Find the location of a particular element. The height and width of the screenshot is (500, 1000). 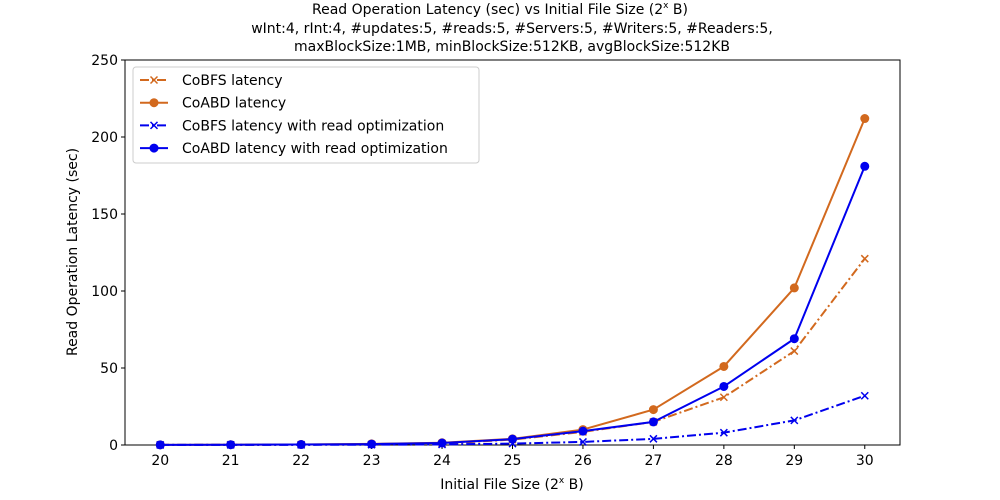

y-tick-label: 150 is located at coordinates (104, 215).